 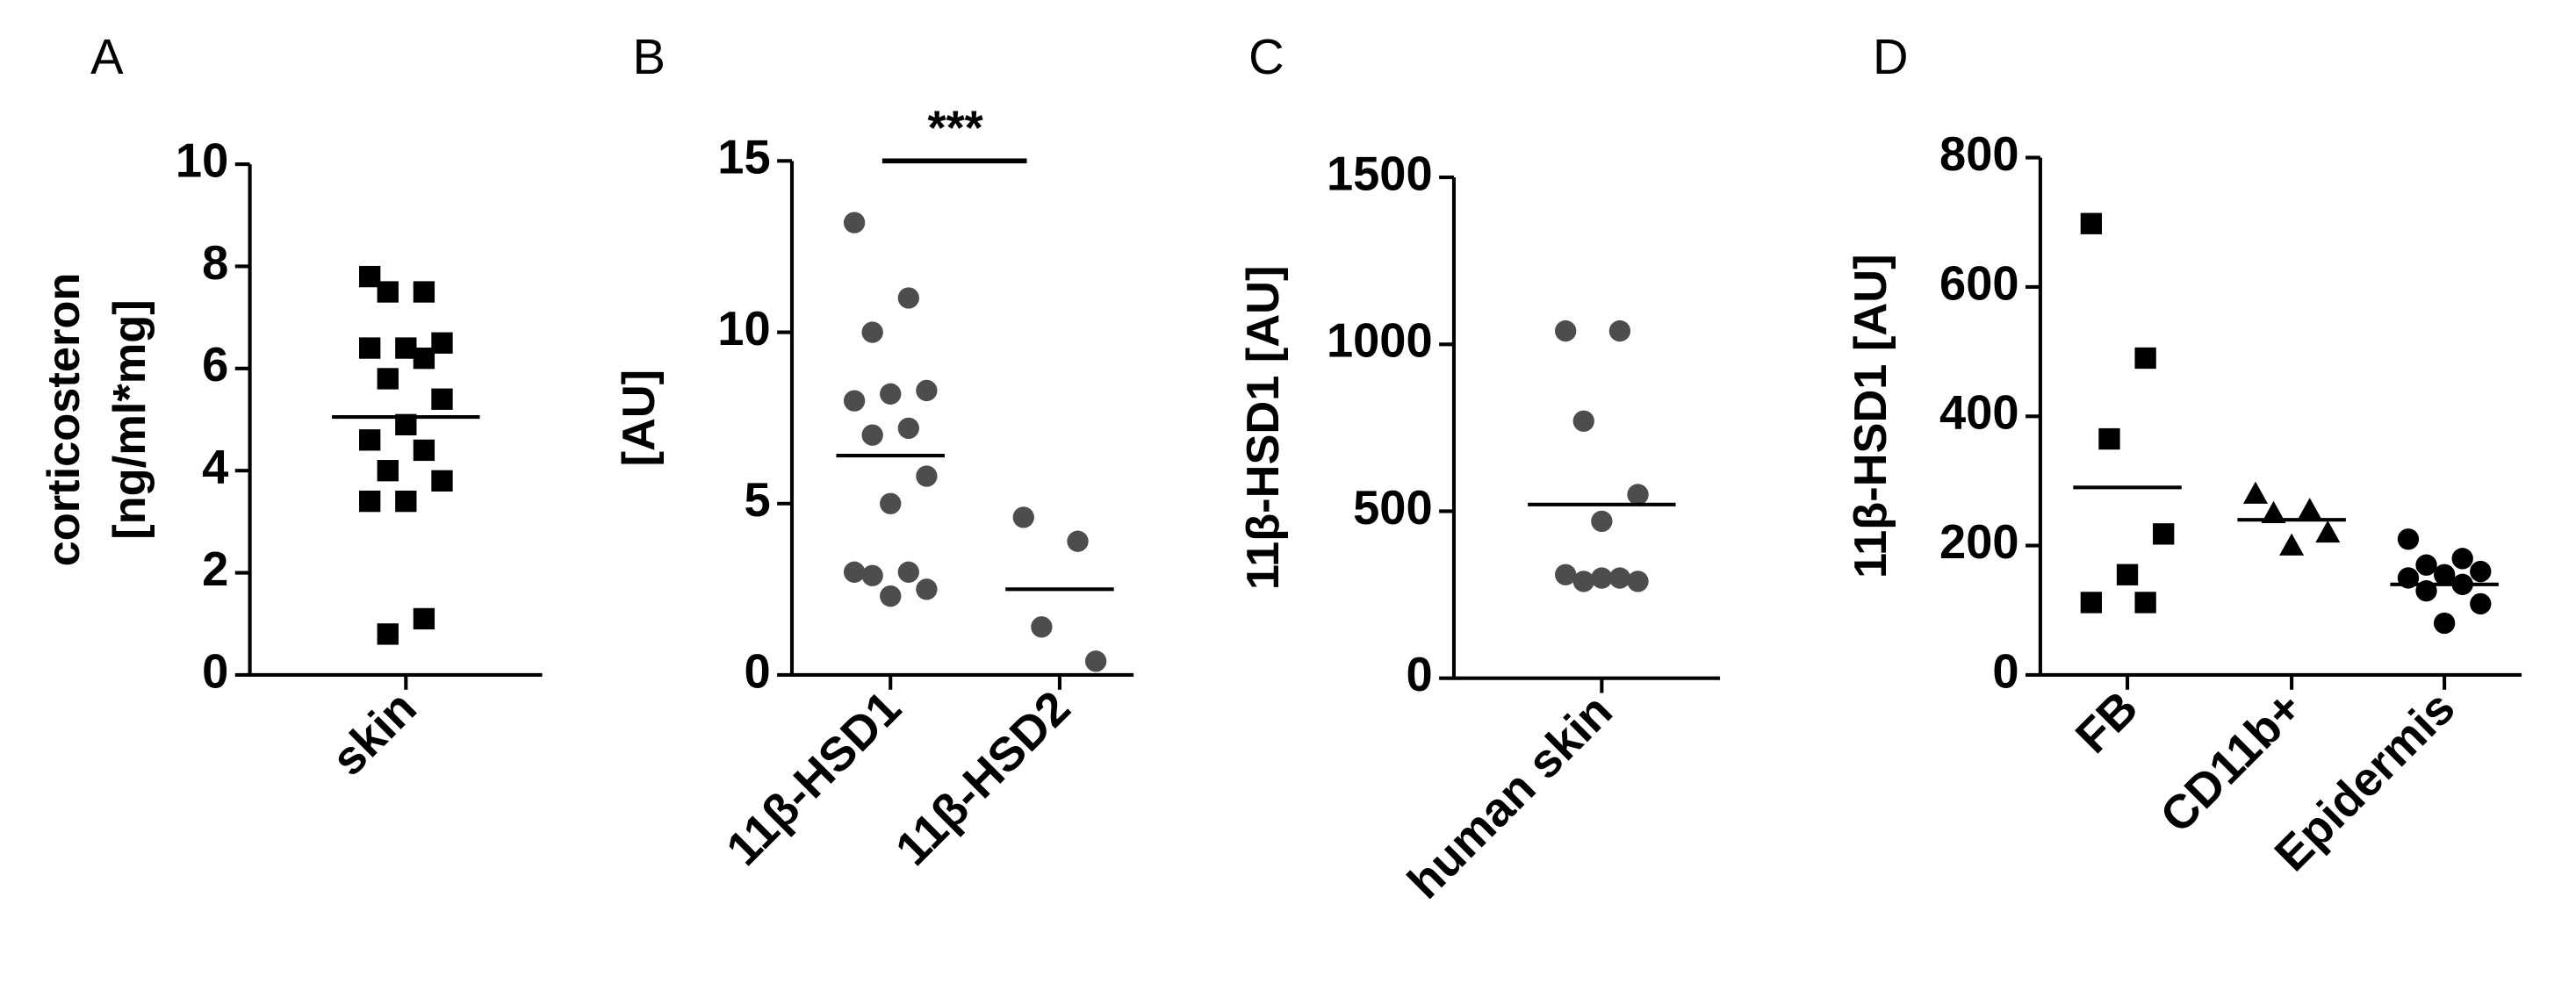 I want to click on x-tick-label: CD11b+, so click(x=2231, y=762).